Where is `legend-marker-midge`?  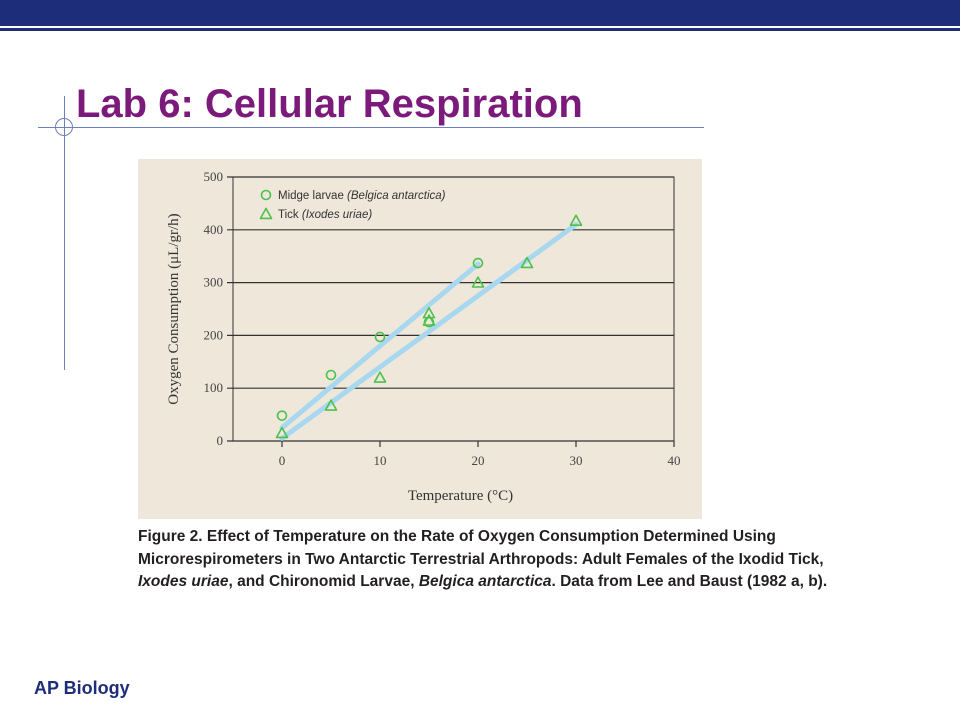
legend-marker-midge is located at coordinates (266, 195).